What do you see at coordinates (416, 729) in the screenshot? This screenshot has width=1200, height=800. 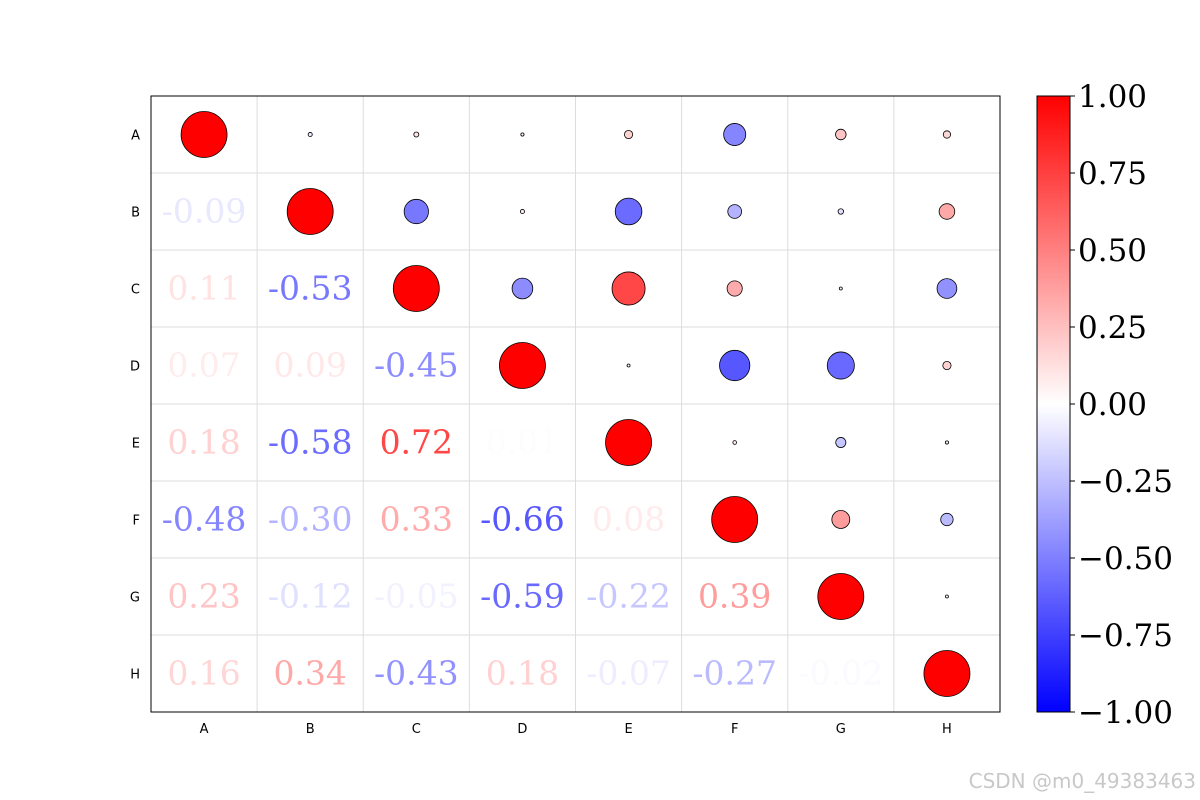 I see `x-tick-label-C: C` at bounding box center [416, 729].